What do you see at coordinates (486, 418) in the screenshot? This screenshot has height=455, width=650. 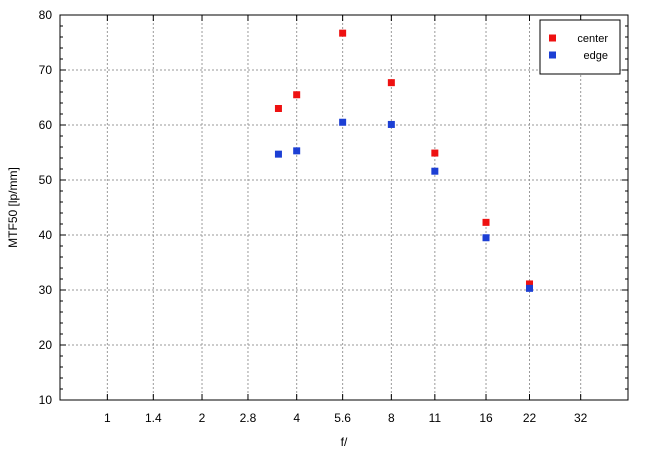 I see `x-tick-label: 16` at bounding box center [486, 418].